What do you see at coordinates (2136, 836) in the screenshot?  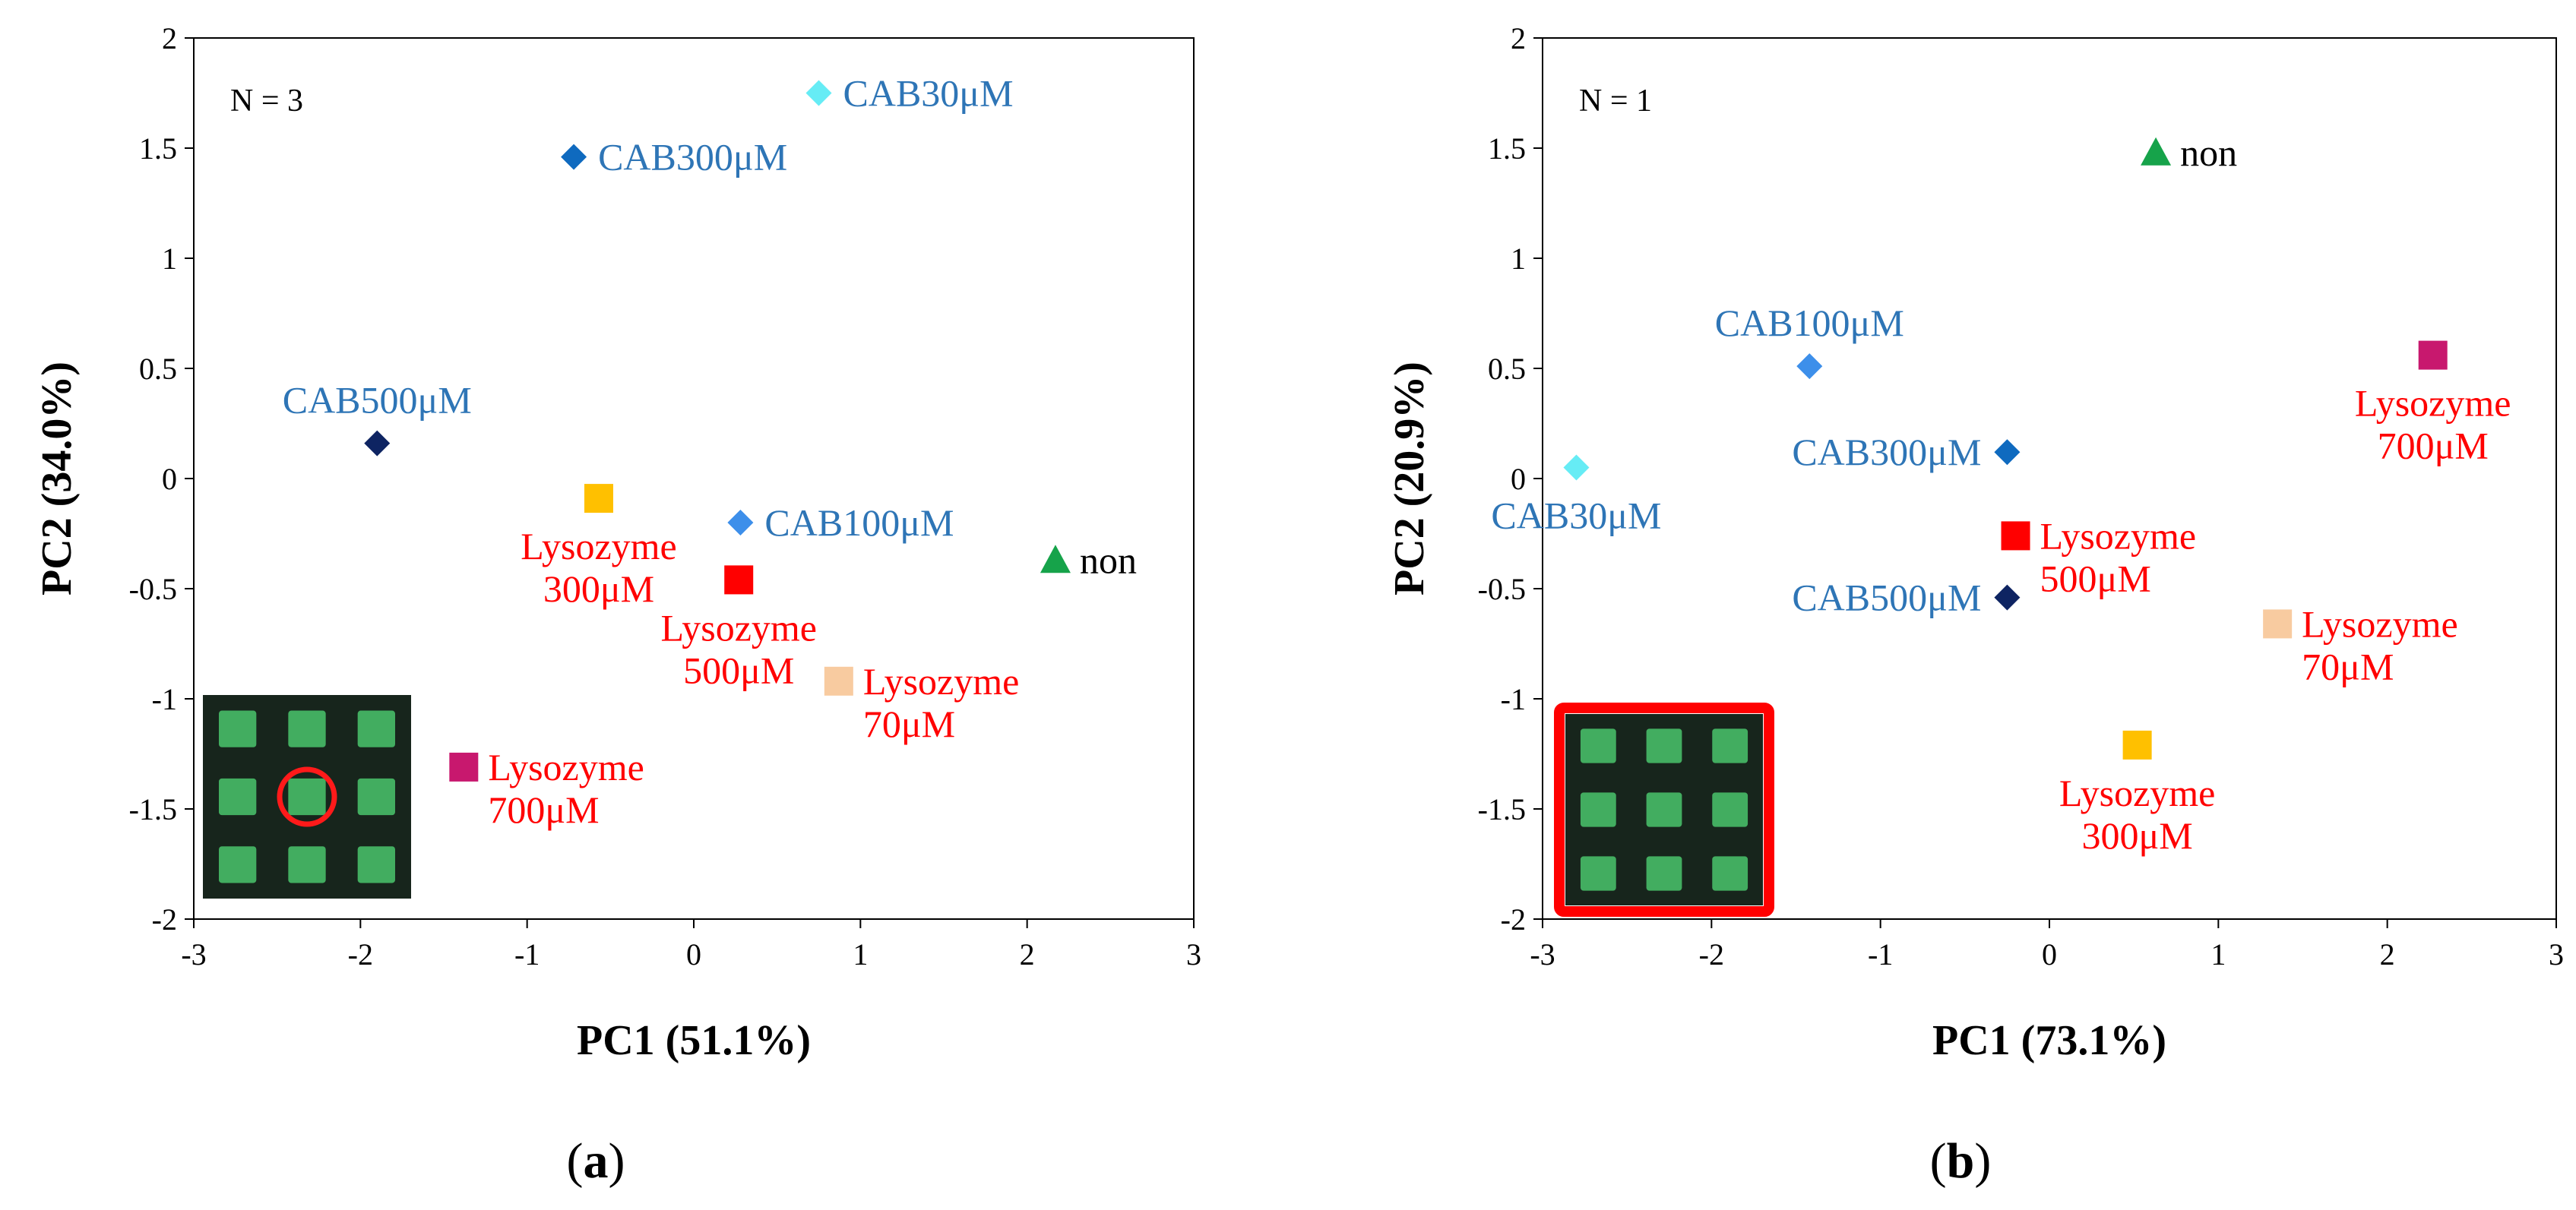 I see `data-point-label-line: 300μM` at bounding box center [2136, 836].